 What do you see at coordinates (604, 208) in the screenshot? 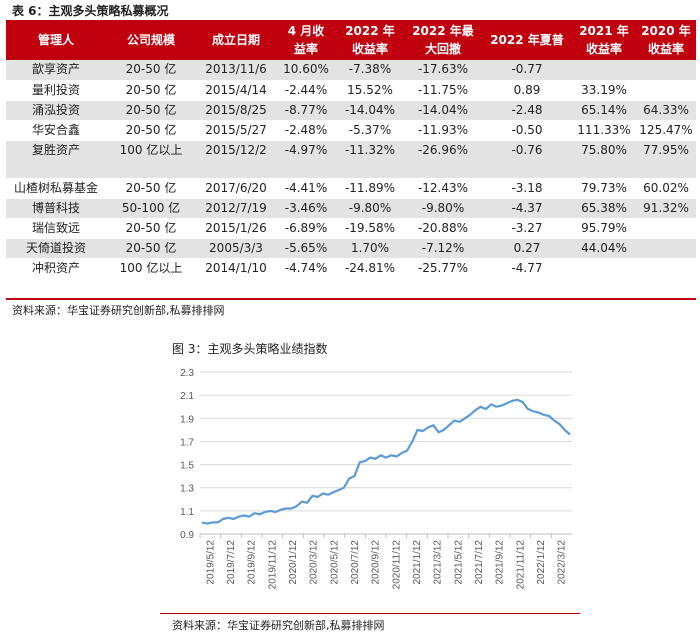
I see `table-cell: 65.38%` at bounding box center [604, 208].